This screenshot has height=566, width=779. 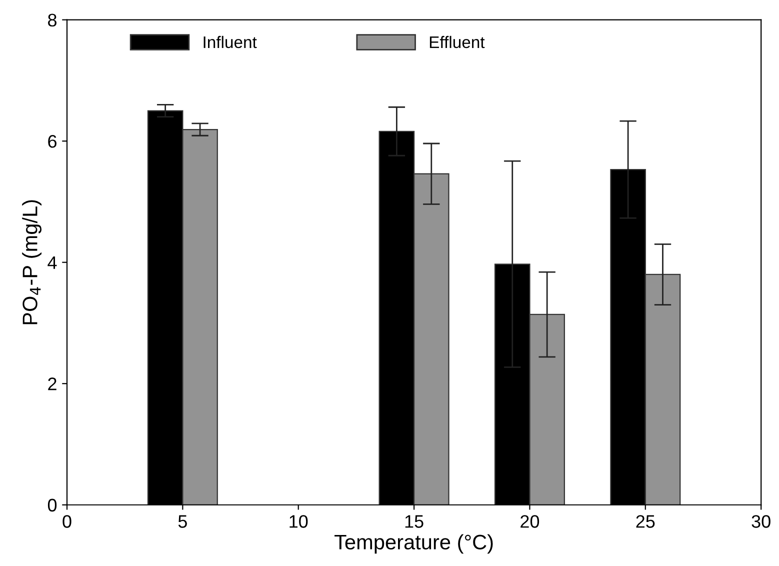 I want to click on x-axis-title: Temperature (°C), so click(x=413, y=544).